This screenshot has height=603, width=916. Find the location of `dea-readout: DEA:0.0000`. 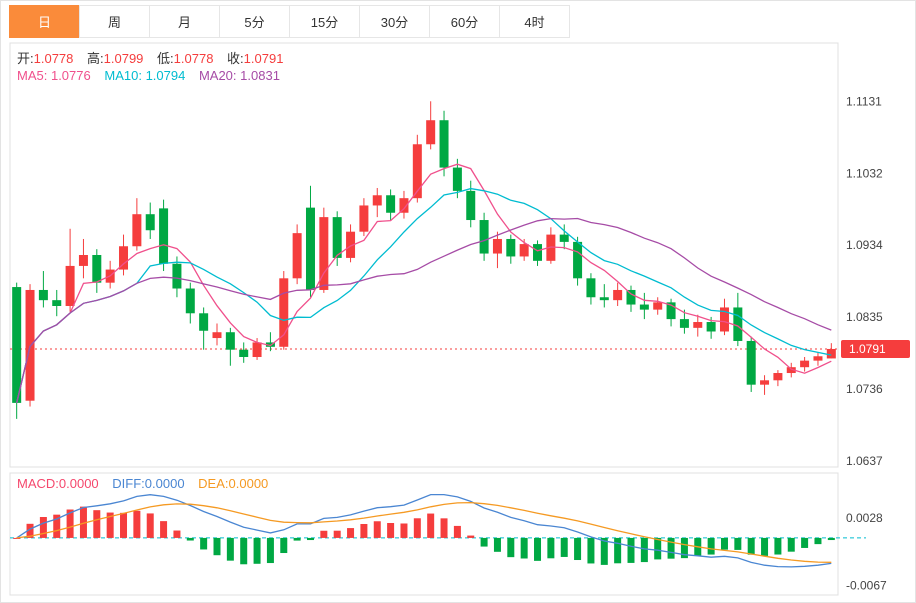

dea-readout: DEA:0.0000 is located at coordinates (233, 483).